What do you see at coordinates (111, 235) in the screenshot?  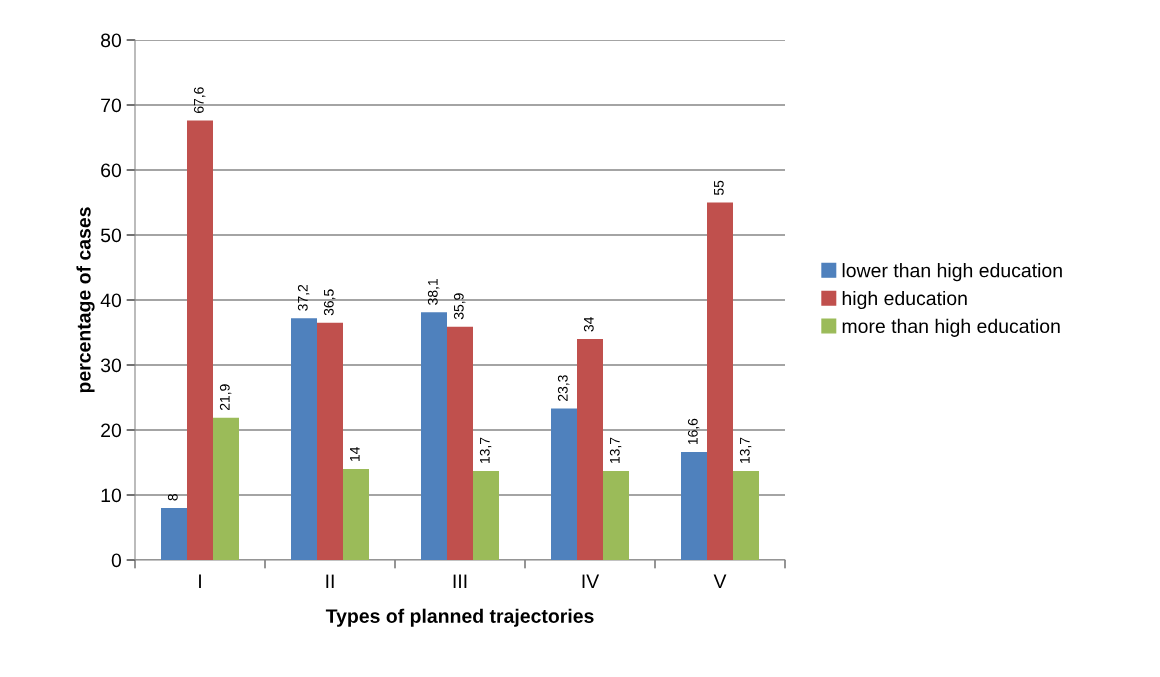 I see `y-tick-label: 50` at bounding box center [111, 235].